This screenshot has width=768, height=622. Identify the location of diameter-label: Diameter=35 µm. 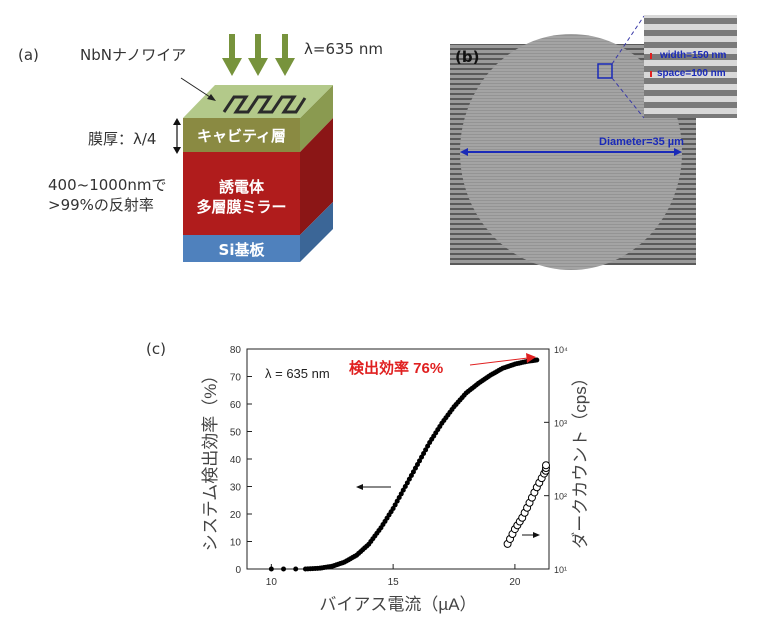
(641, 142).